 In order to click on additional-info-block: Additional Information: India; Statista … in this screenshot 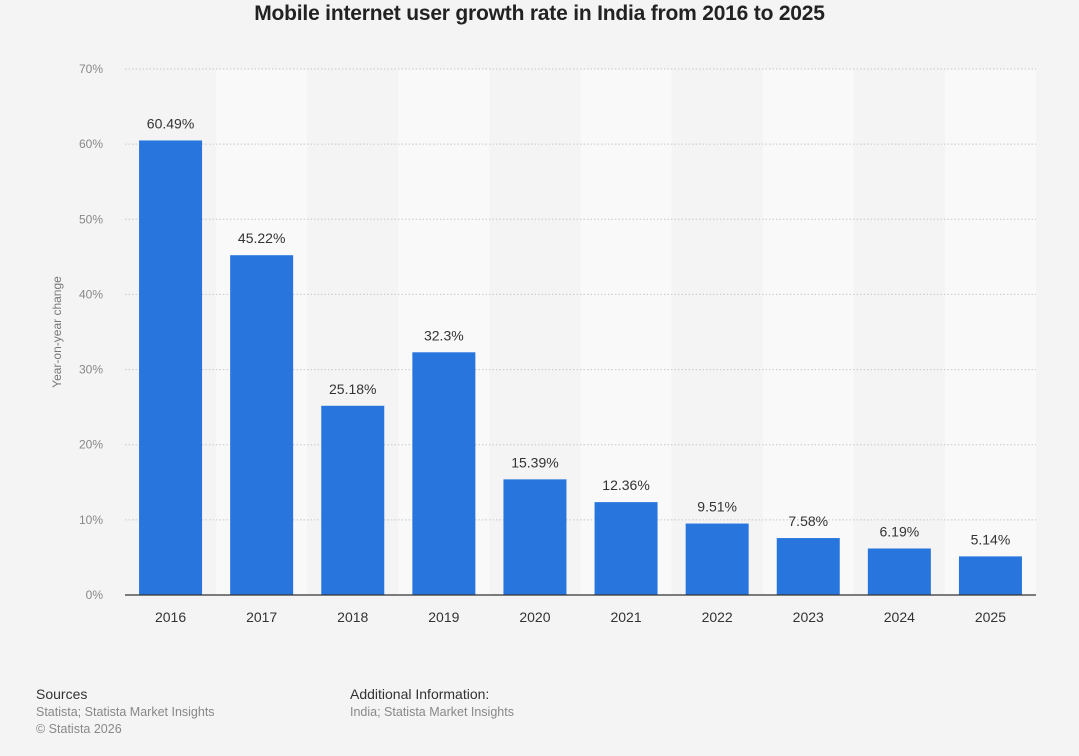, I will do `click(432, 702)`.